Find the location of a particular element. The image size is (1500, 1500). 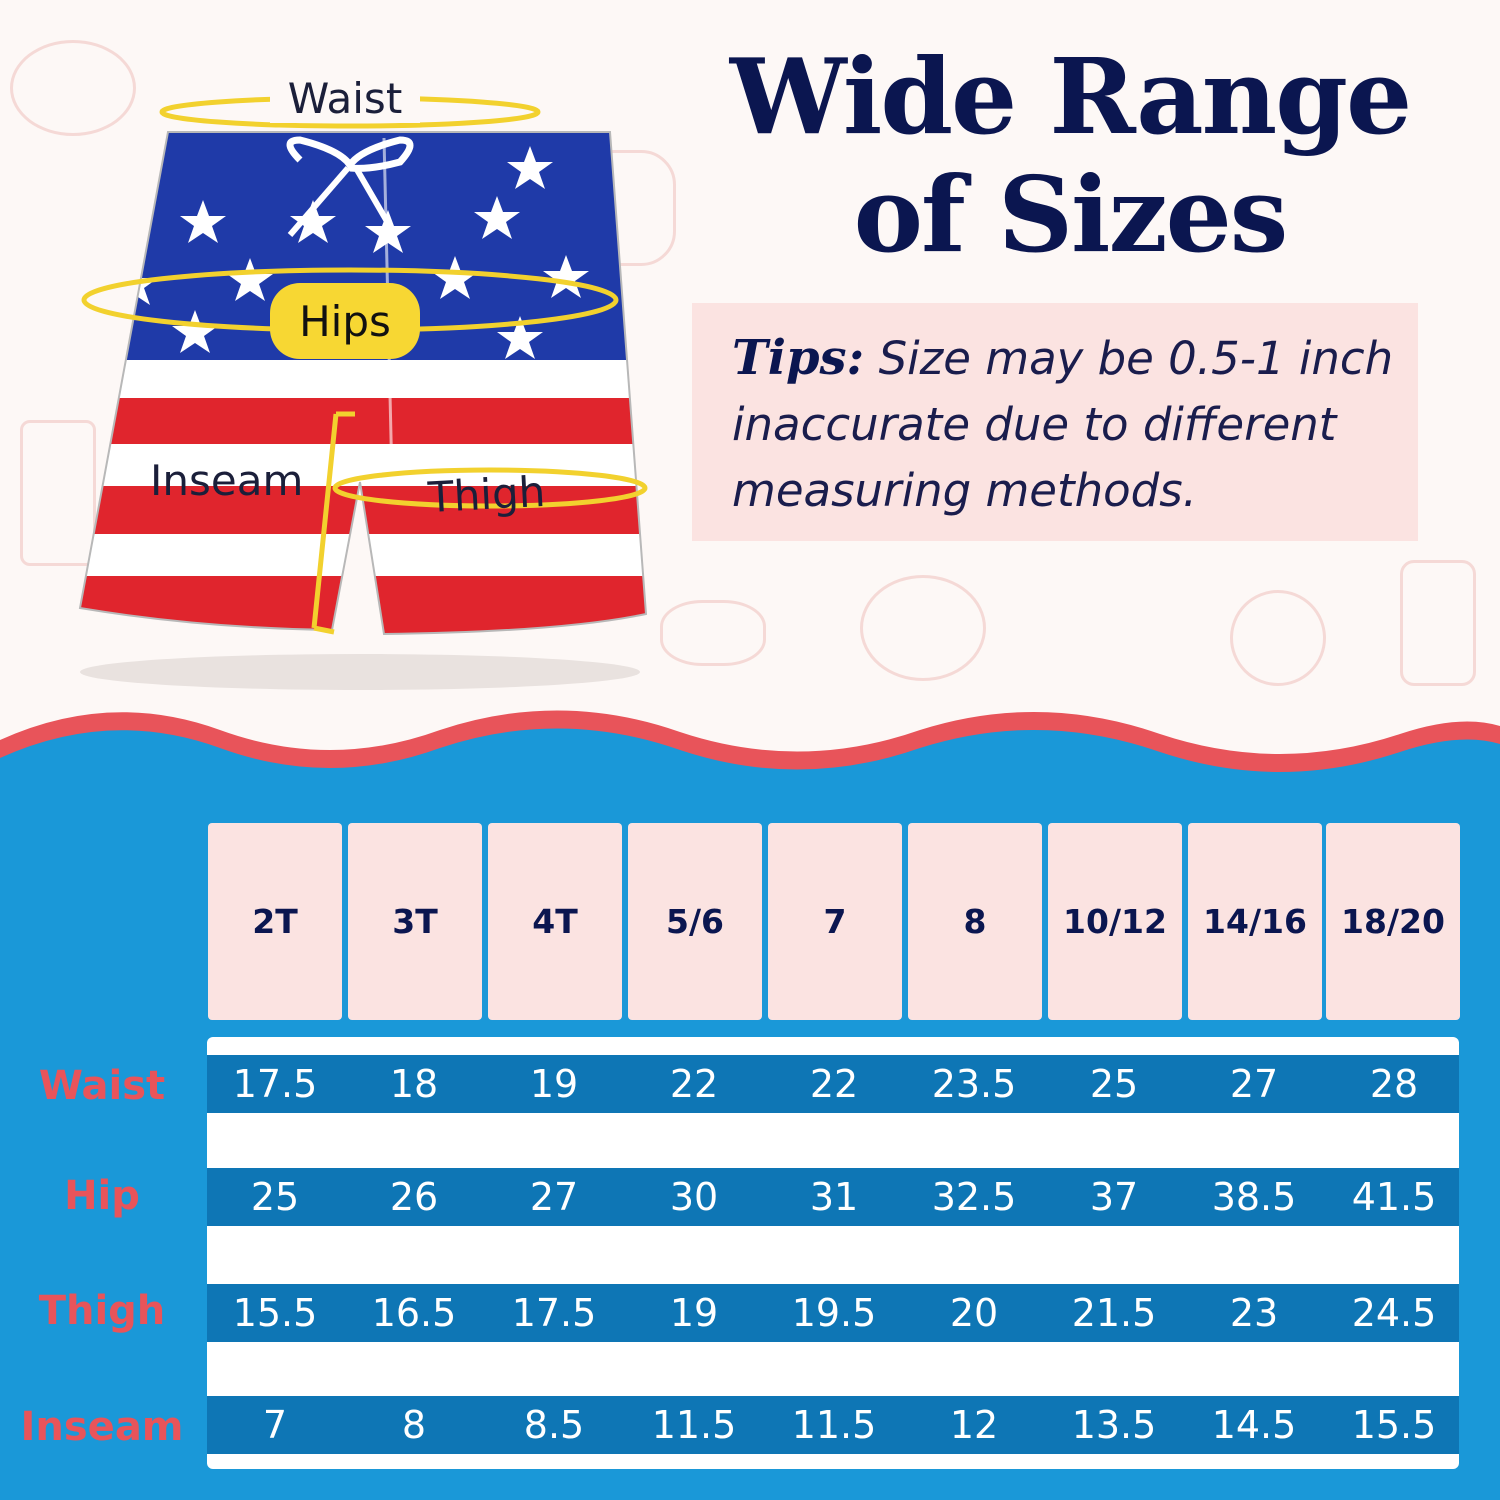

table-cell: 41.5 is located at coordinates (1394, 1197).